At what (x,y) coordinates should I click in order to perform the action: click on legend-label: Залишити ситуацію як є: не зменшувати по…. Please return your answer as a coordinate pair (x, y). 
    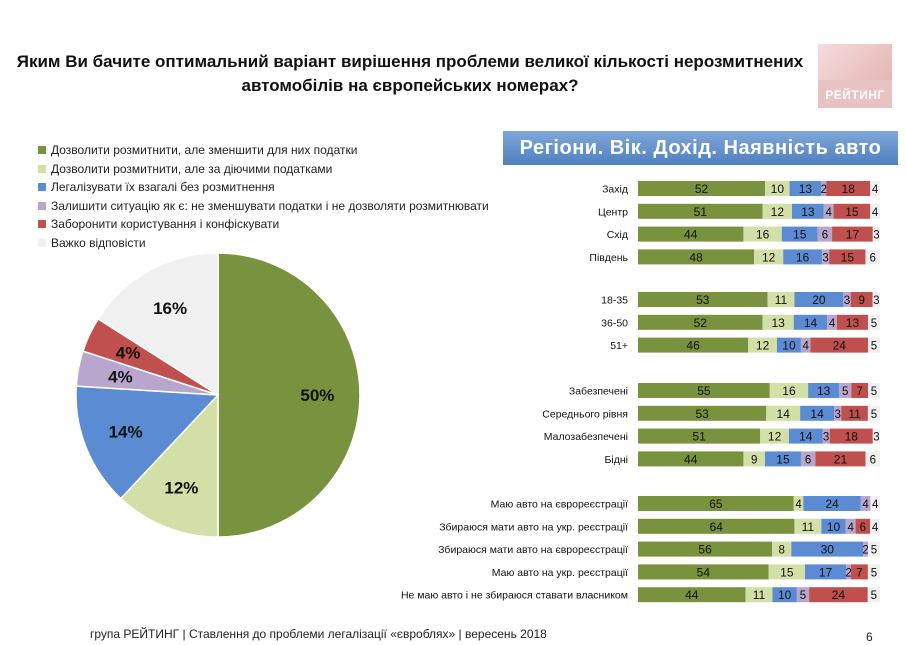
    Looking at the image, I should click on (270, 205).